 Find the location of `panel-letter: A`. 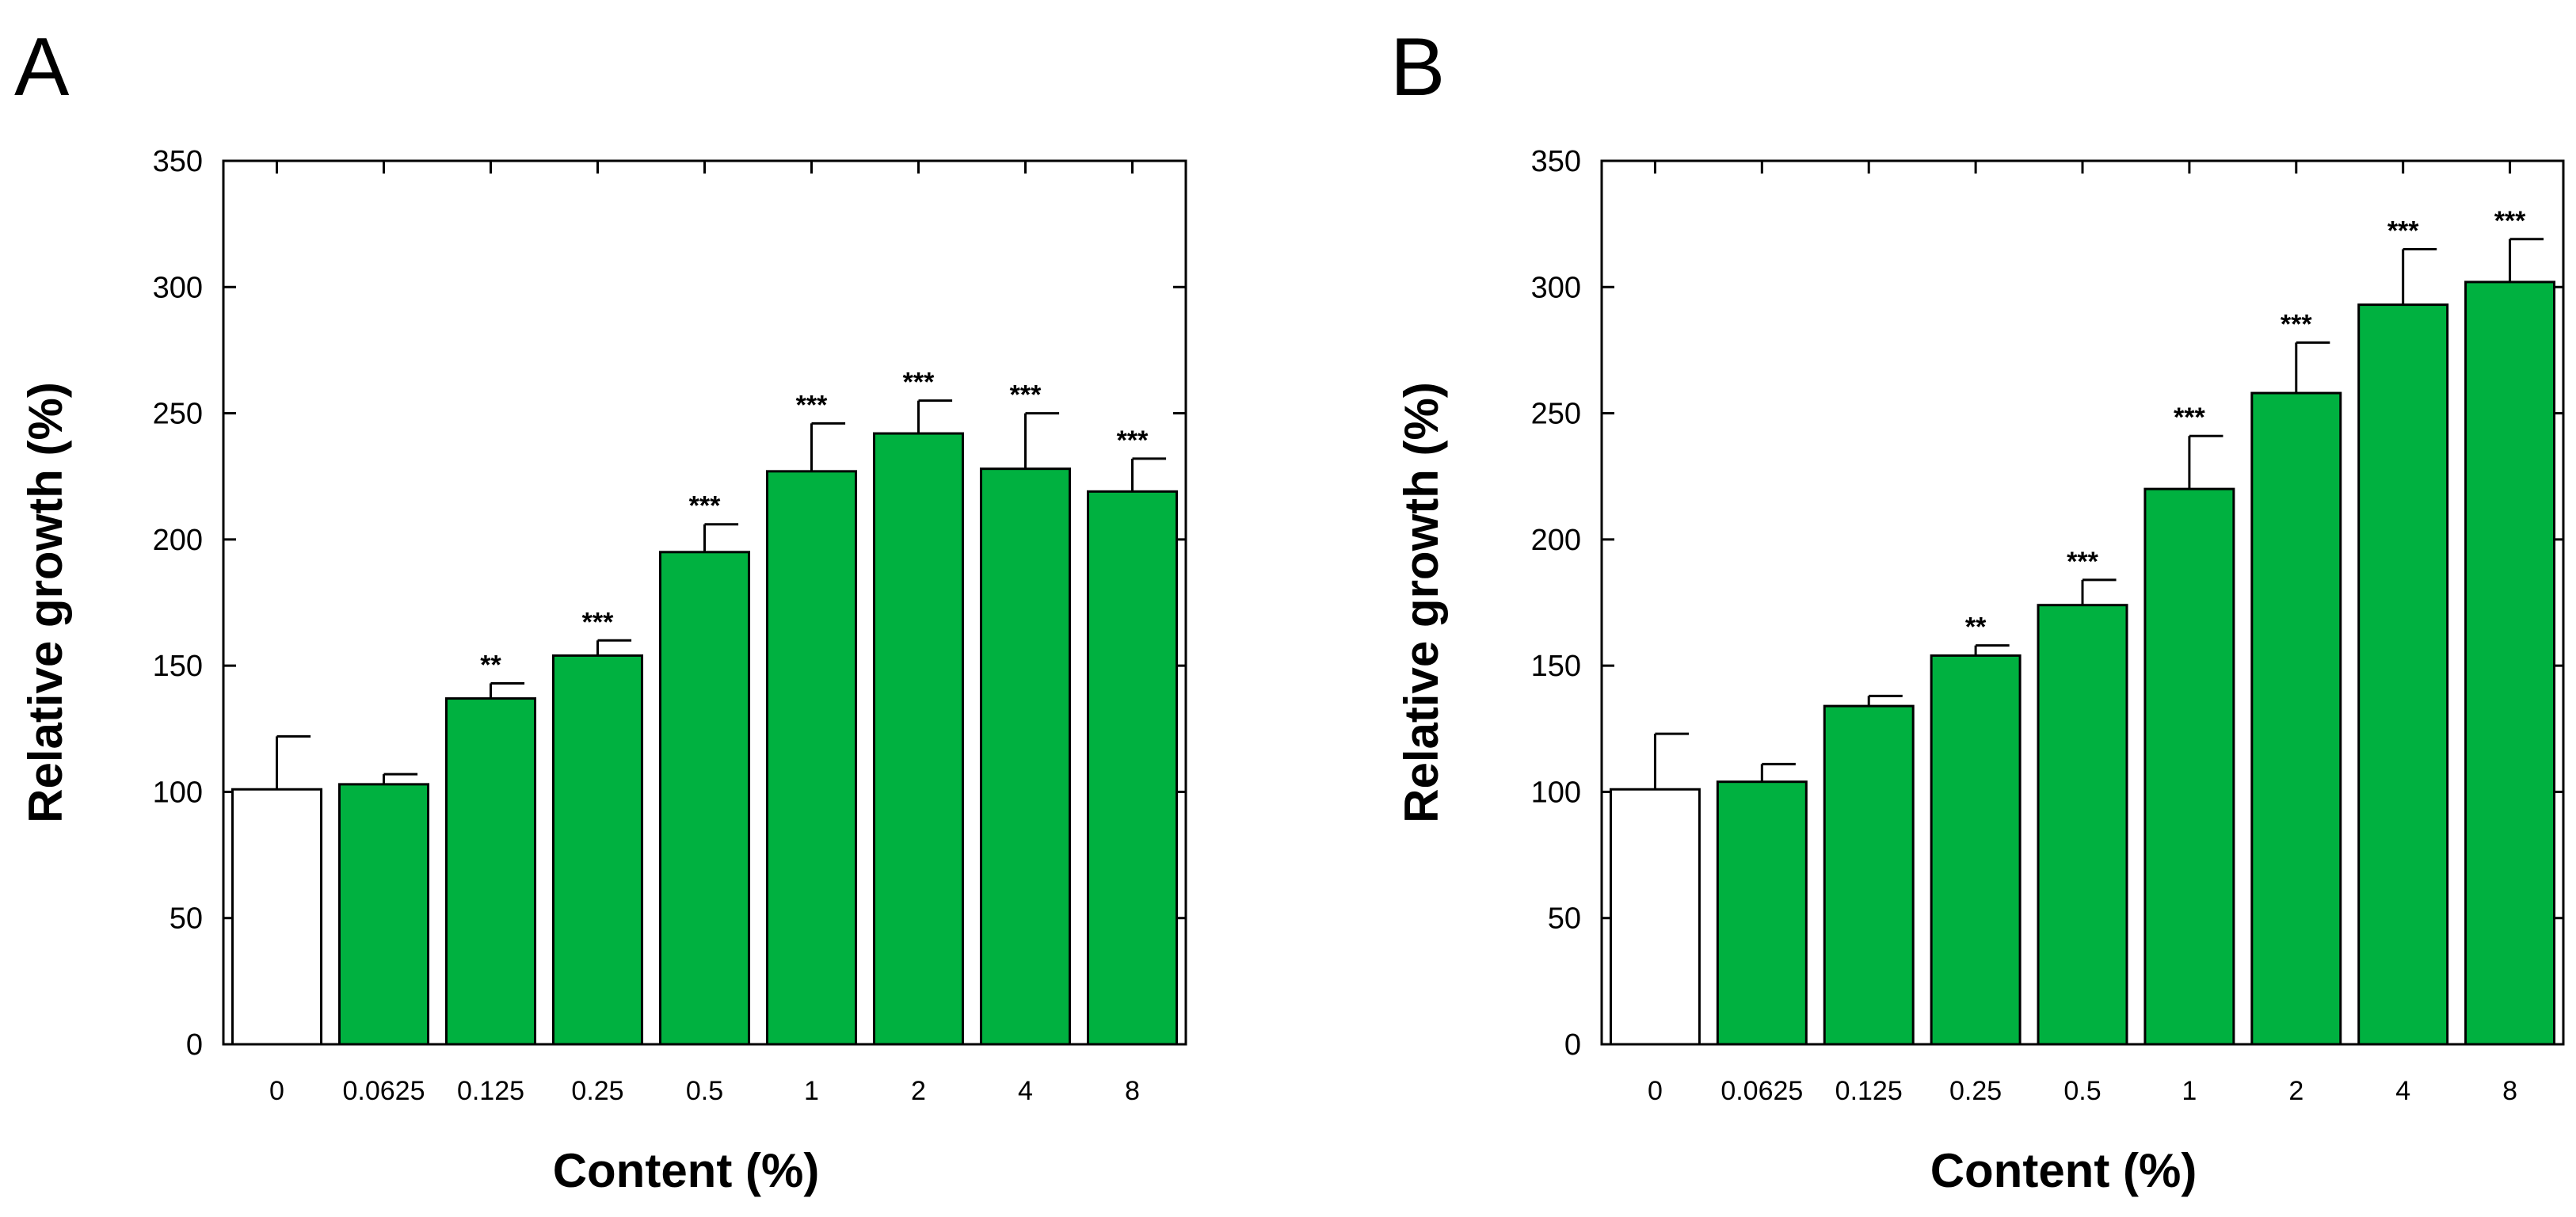

panel-letter: A is located at coordinates (42, 67).